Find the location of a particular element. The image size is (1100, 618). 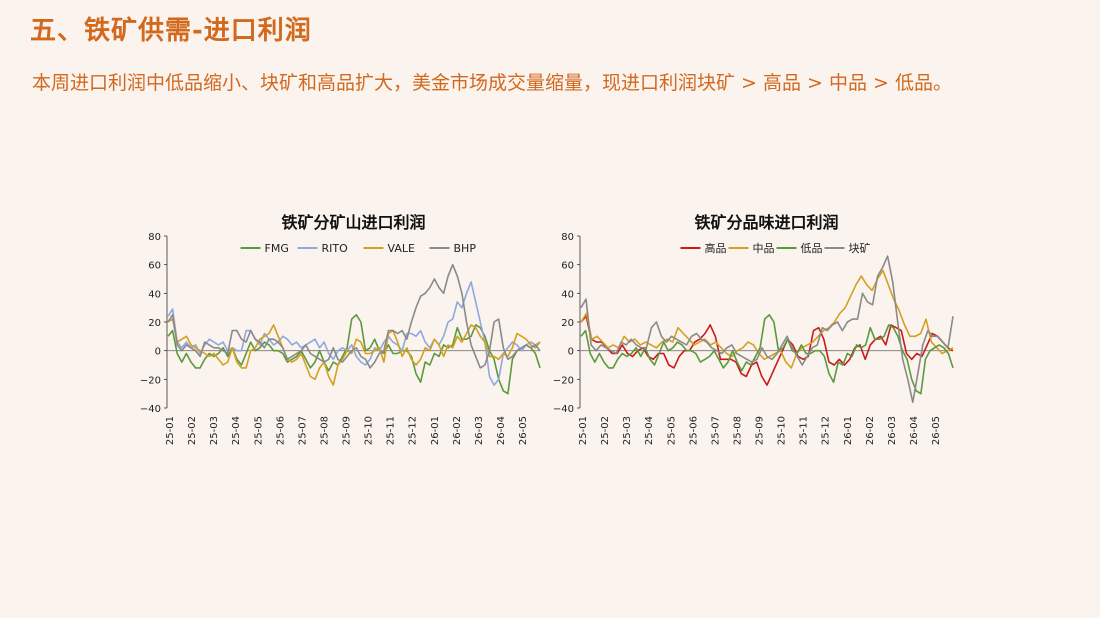

legend-label-1: RITO is located at coordinates (335, 248).